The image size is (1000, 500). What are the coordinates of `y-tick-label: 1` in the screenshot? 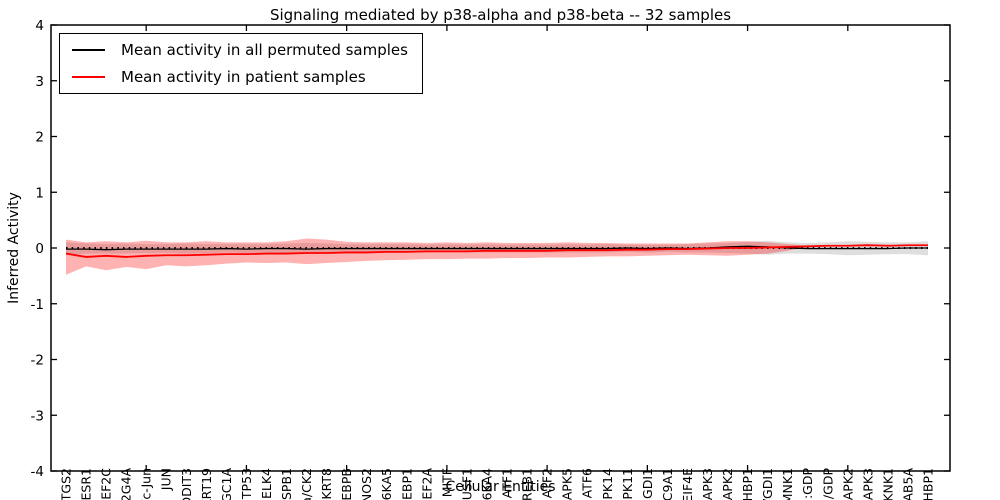 It's located at (39, 193).